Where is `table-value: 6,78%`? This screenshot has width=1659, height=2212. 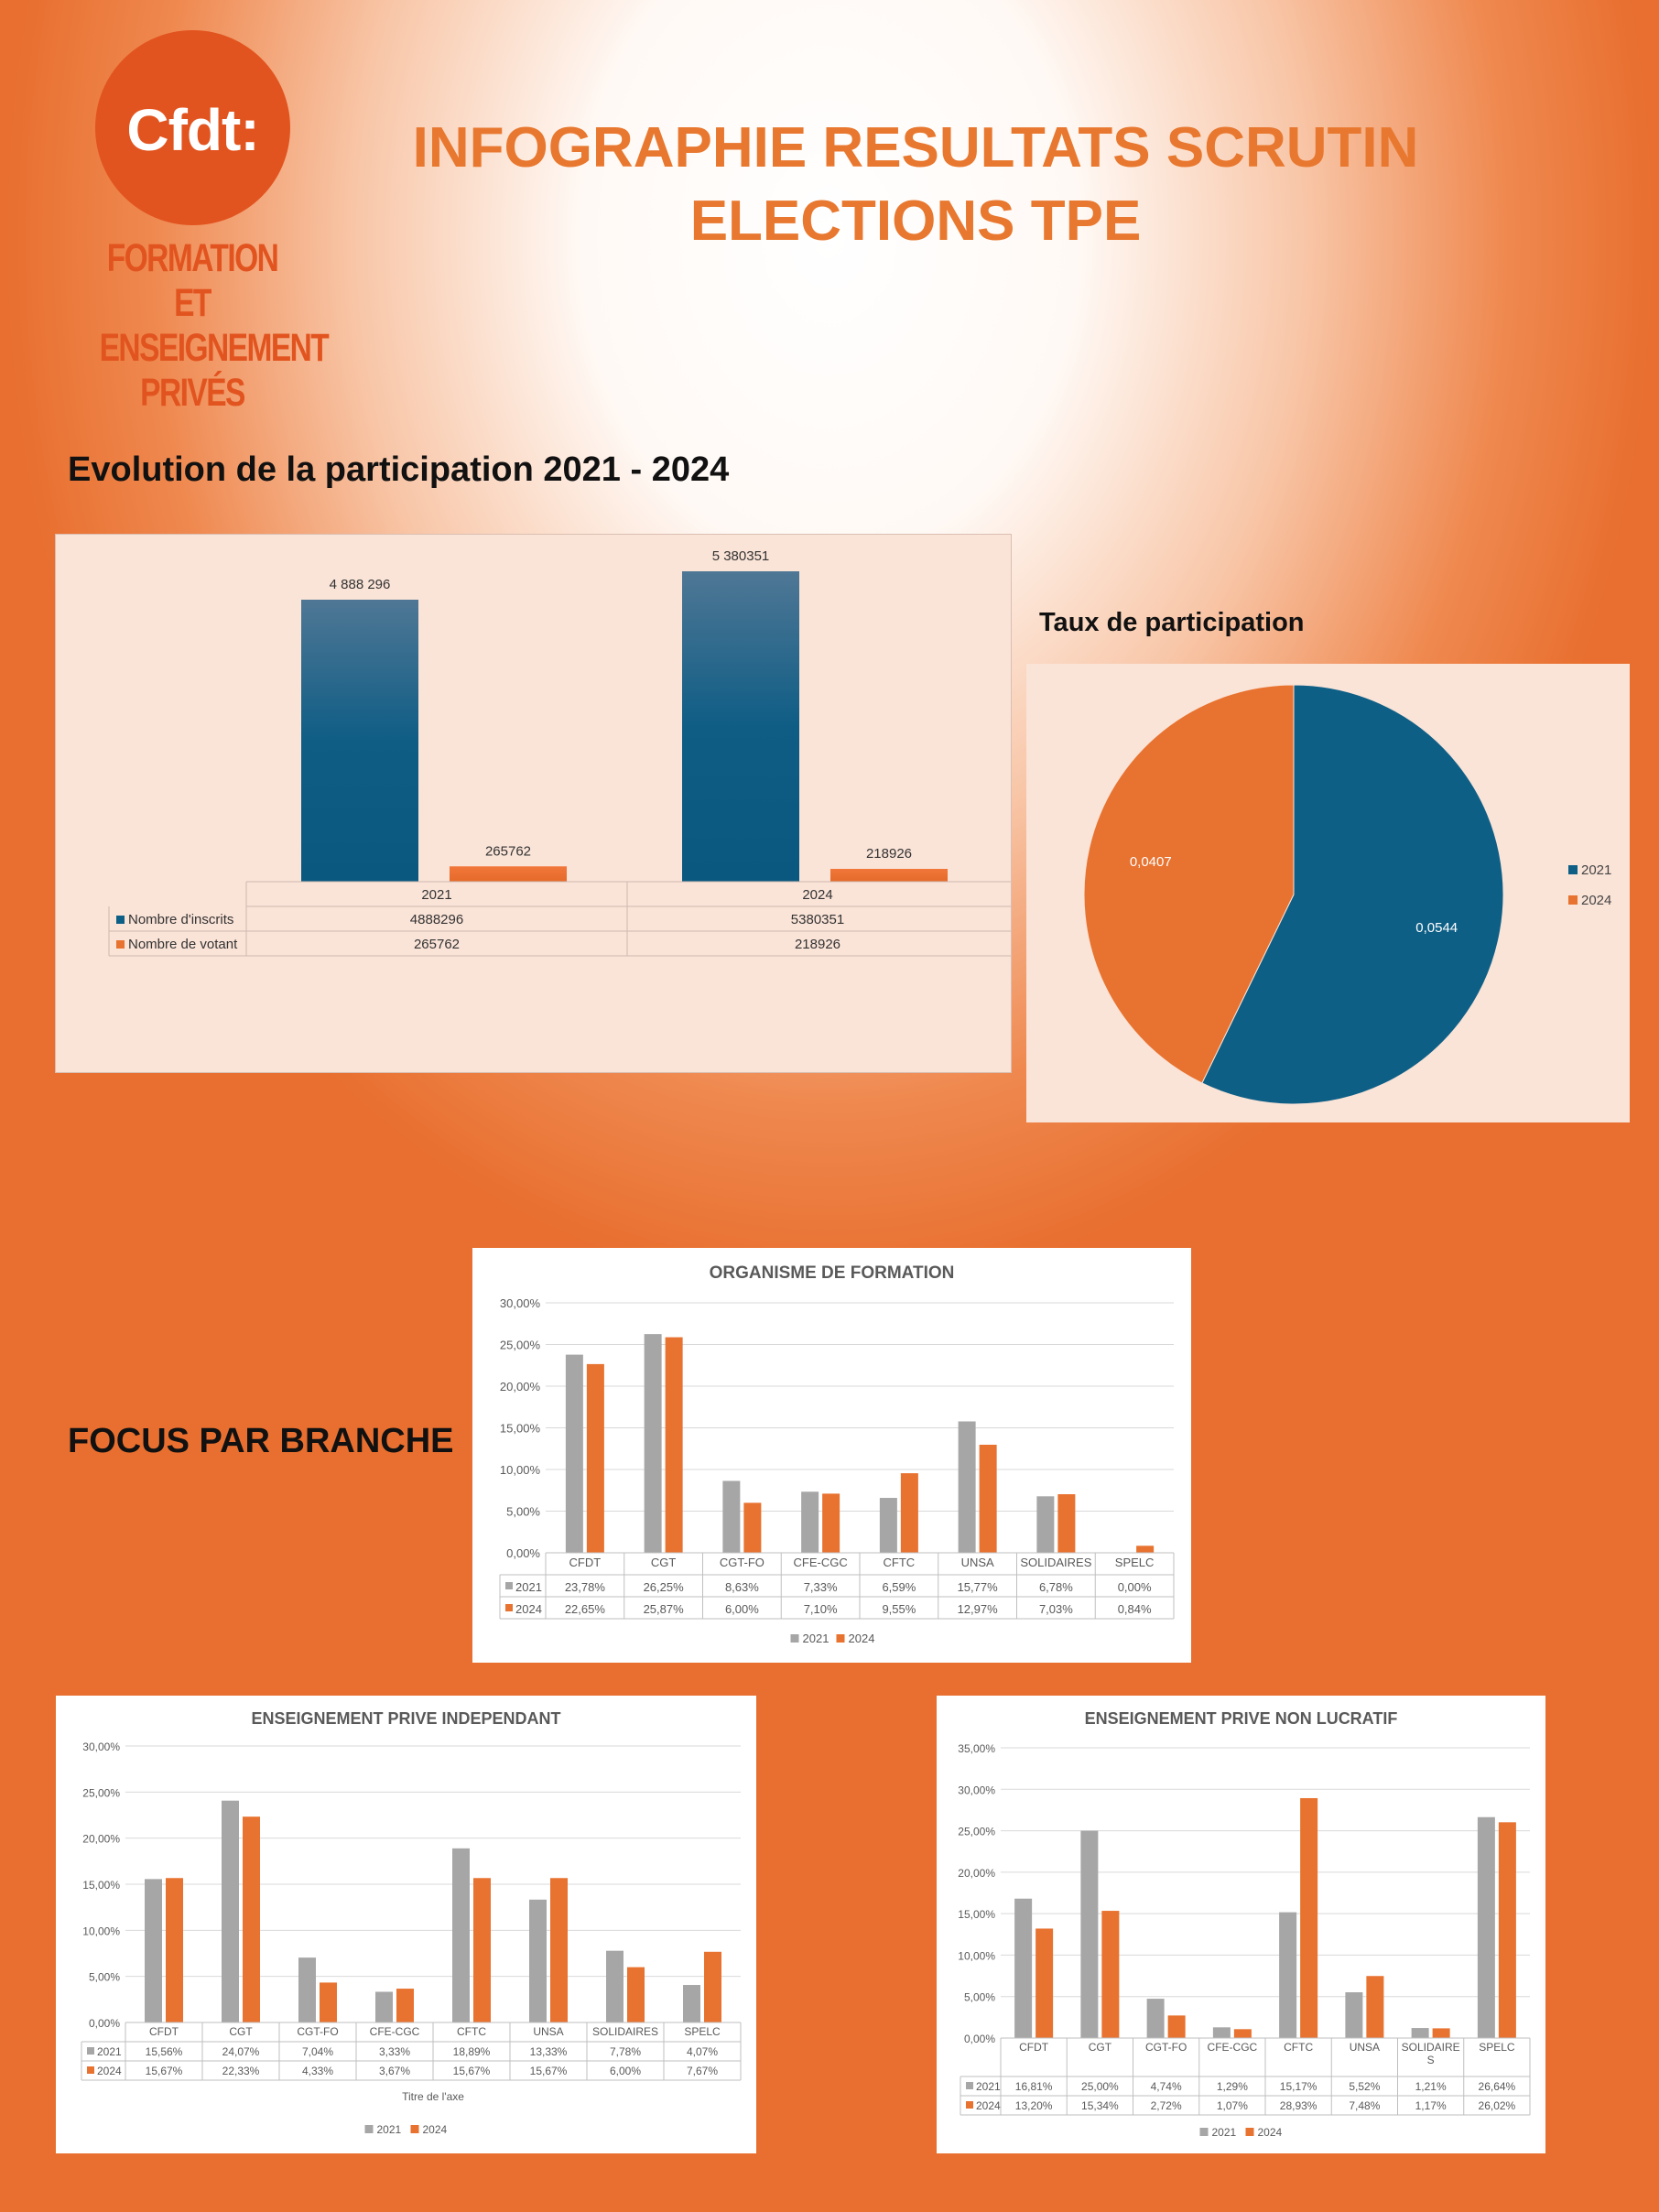 table-value: 6,78% is located at coordinates (1056, 1587).